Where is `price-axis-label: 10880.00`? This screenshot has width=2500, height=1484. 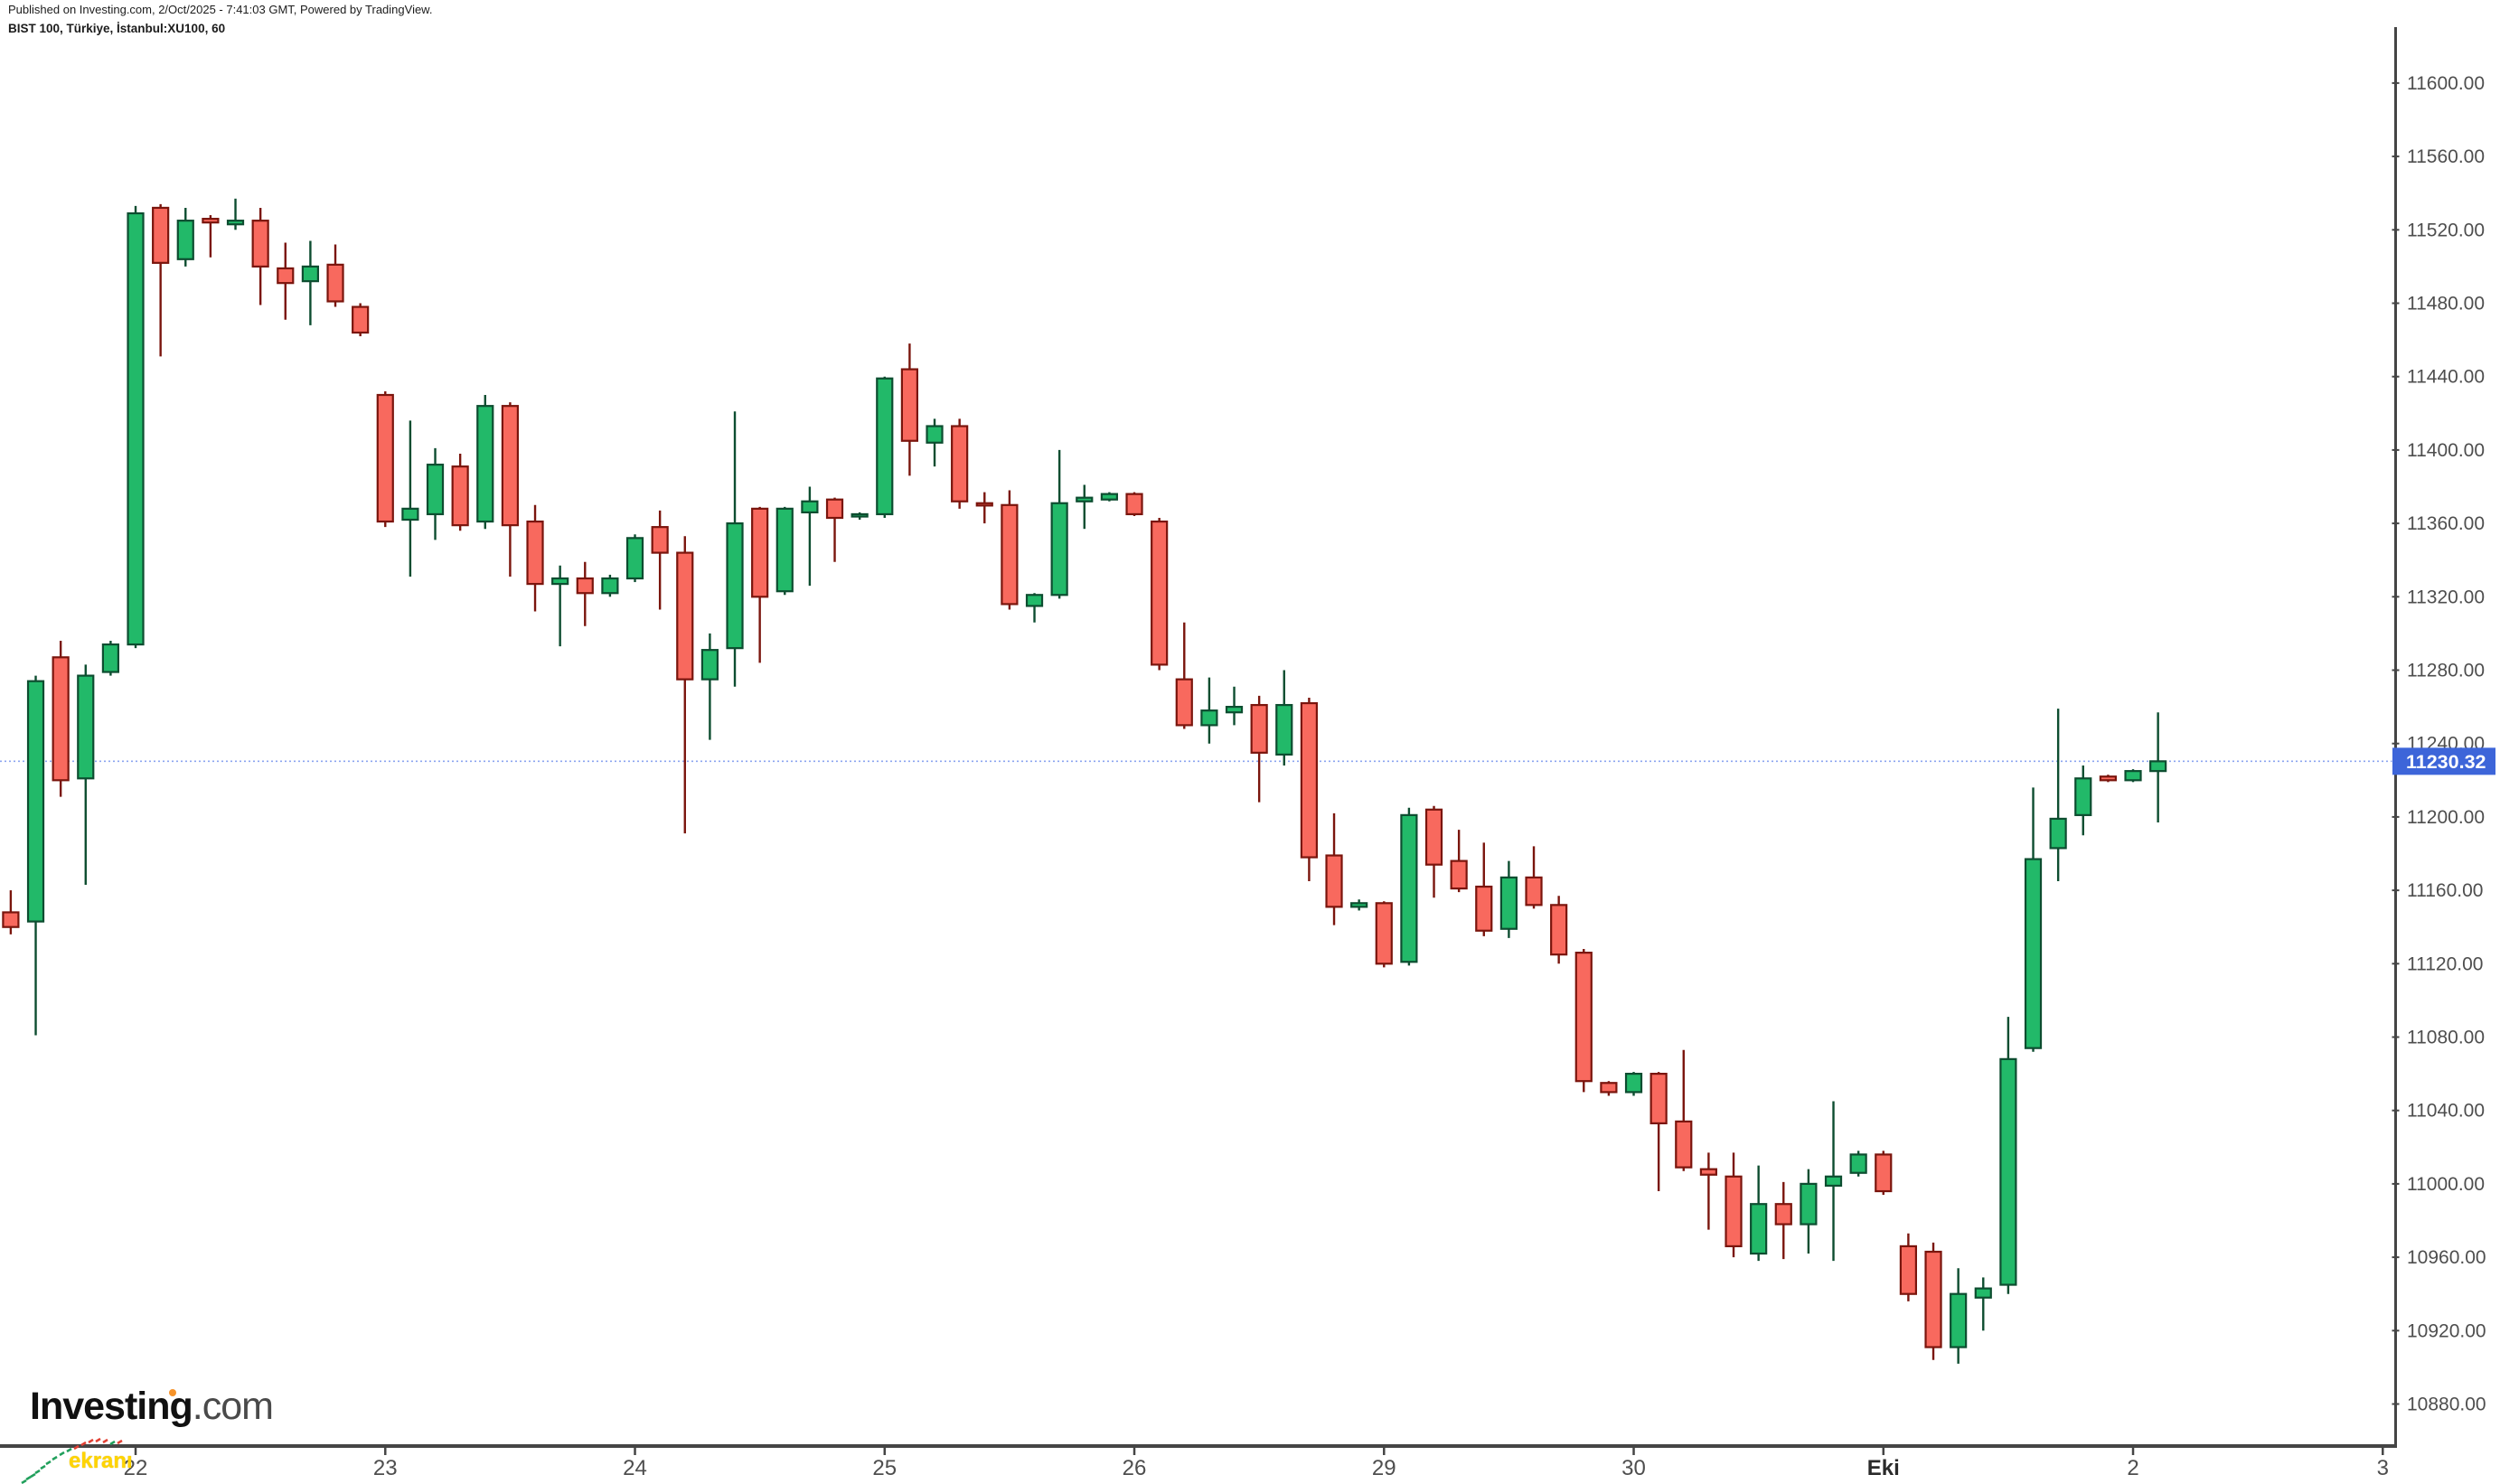
price-axis-label: 10880.00 is located at coordinates (2446, 1405).